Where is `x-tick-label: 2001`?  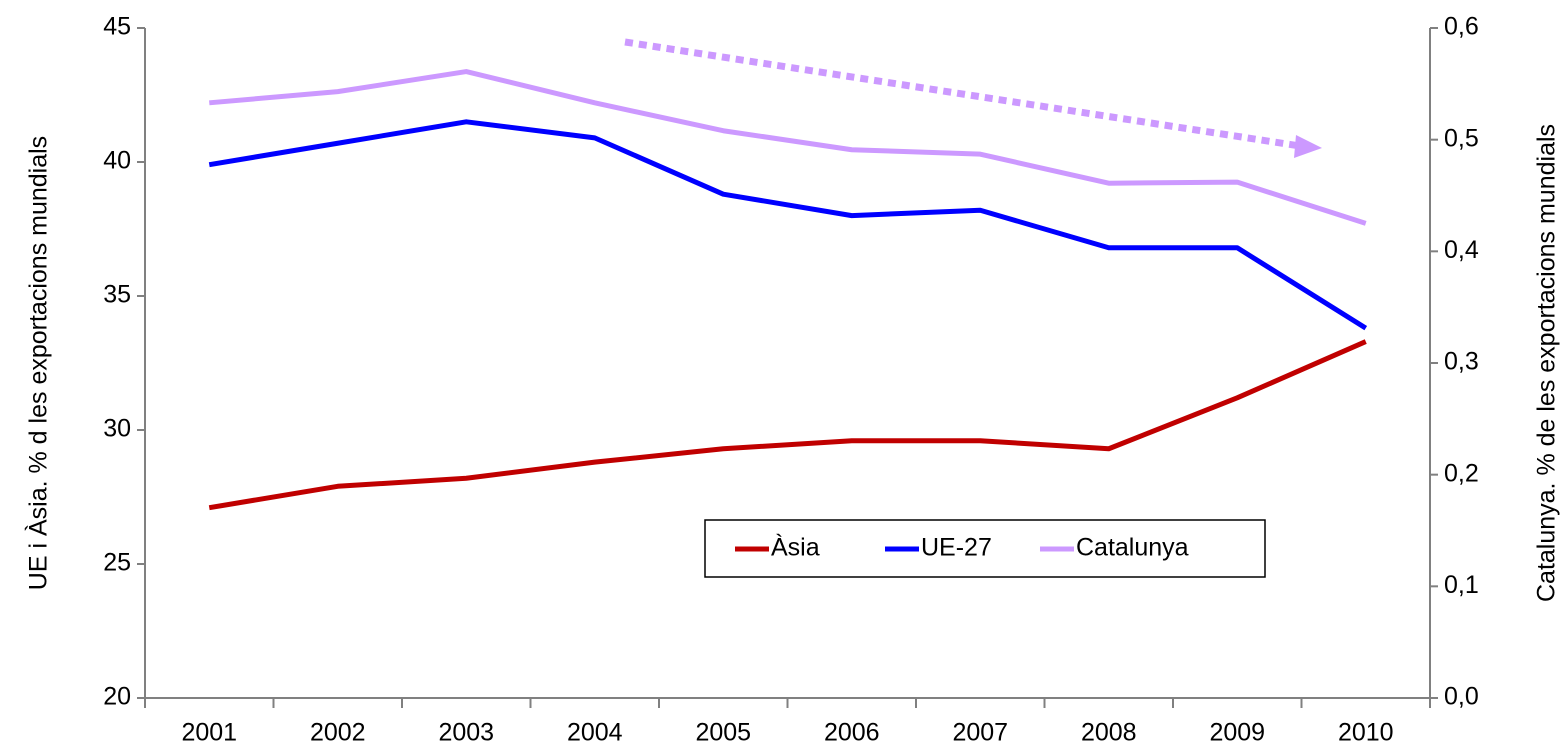
x-tick-label: 2001 is located at coordinates (209, 733).